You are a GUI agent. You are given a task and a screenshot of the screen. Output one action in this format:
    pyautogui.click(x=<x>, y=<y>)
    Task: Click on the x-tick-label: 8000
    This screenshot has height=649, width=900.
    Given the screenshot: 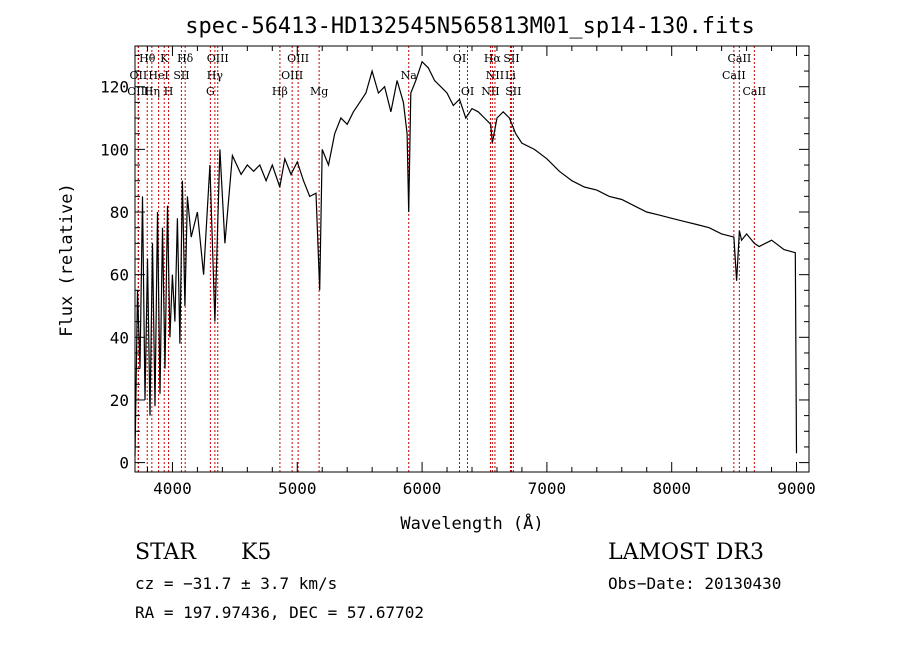 What is the action you would take?
    pyautogui.click(x=671, y=488)
    